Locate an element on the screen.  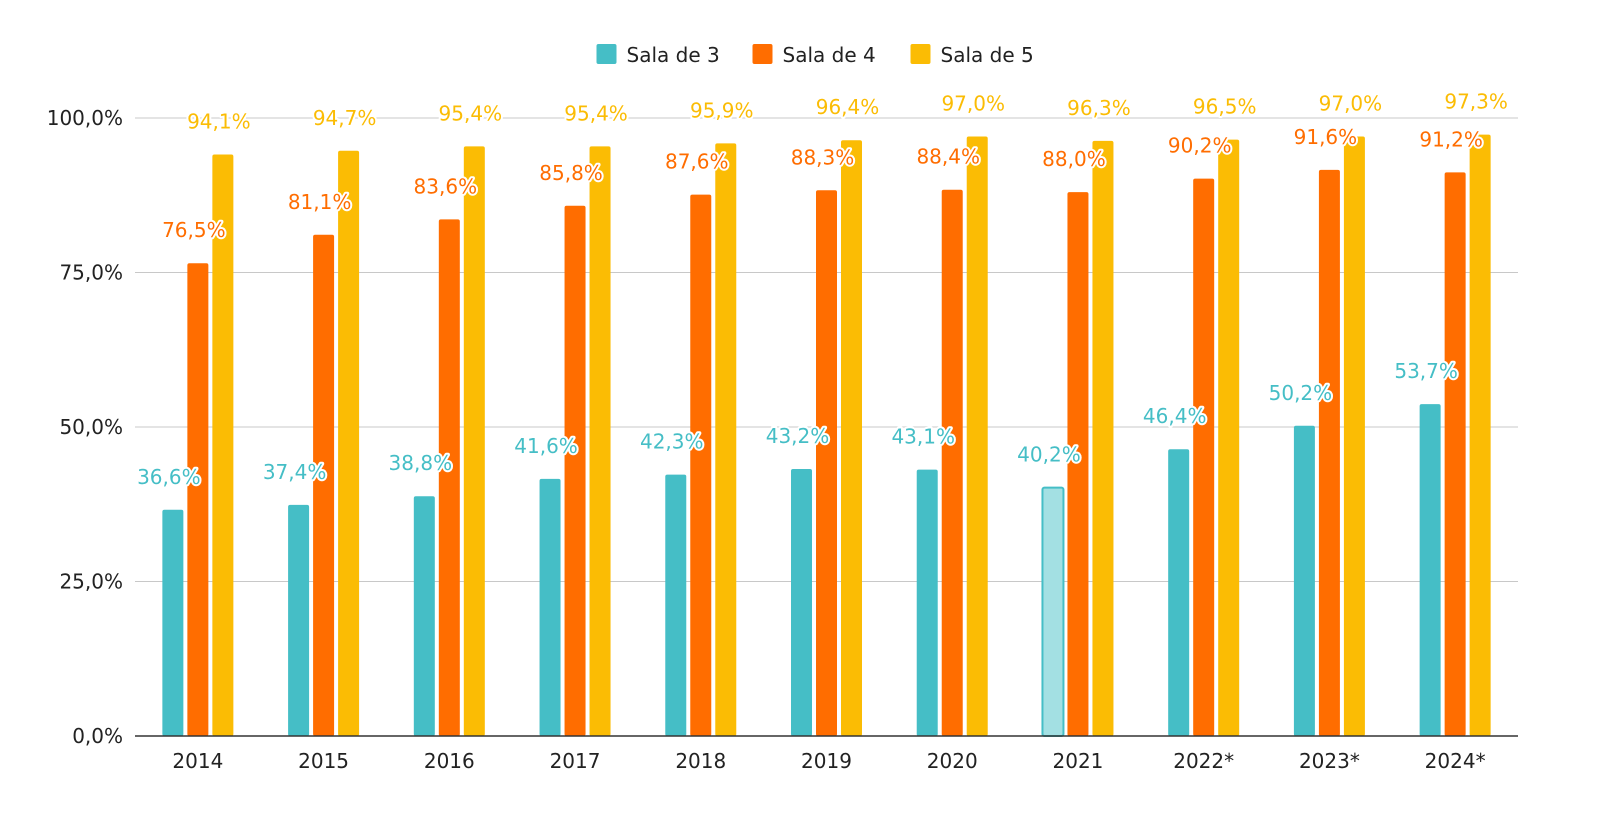
data-label: 81,1% is located at coordinates (320, 202).